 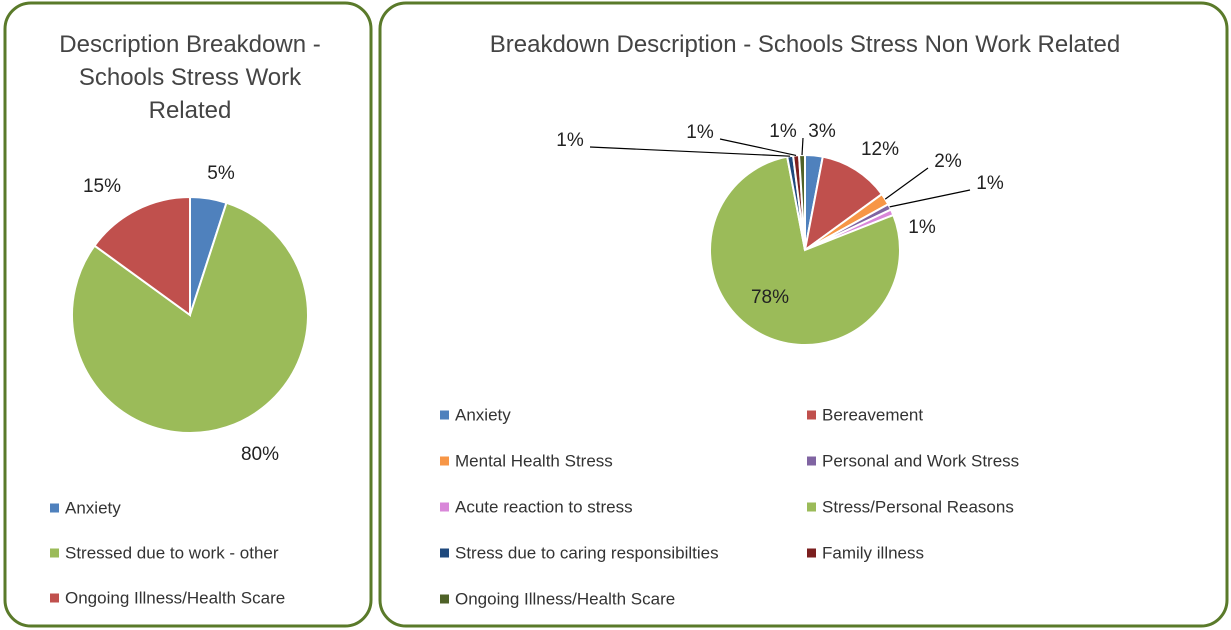 What do you see at coordinates (172, 552) in the screenshot?
I see `legend-label: Stressed due to work - other` at bounding box center [172, 552].